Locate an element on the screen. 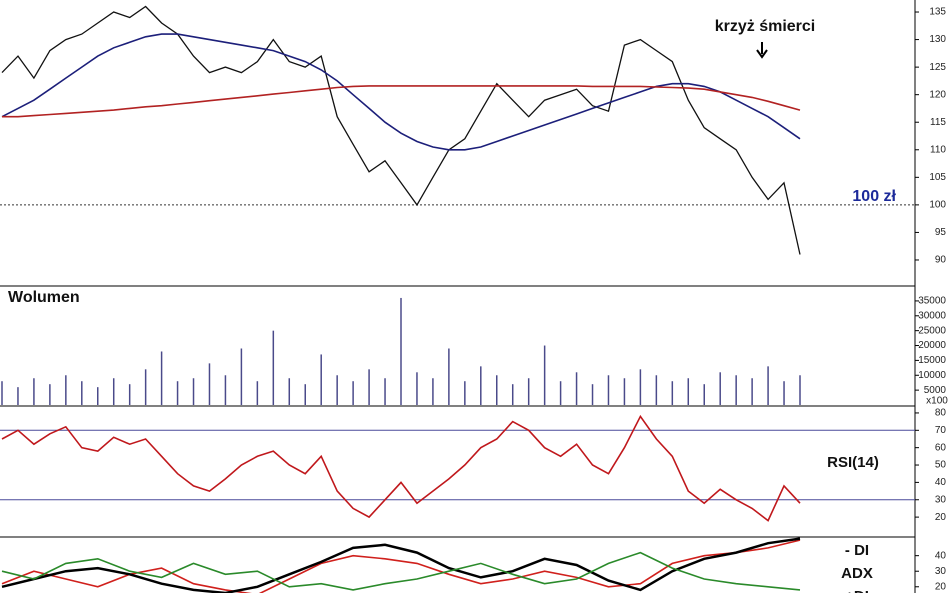 This screenshot has width=948, height=593. legend-label: ADX is located at coordinates (857, 573).